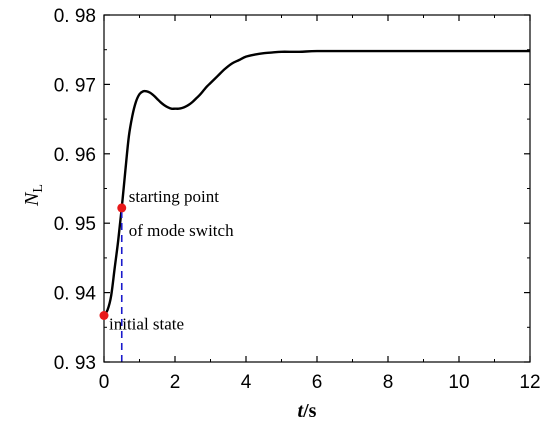 The image size is (550, 431). I want to click on x-axis-label-unit: /s, so click(309, 411).